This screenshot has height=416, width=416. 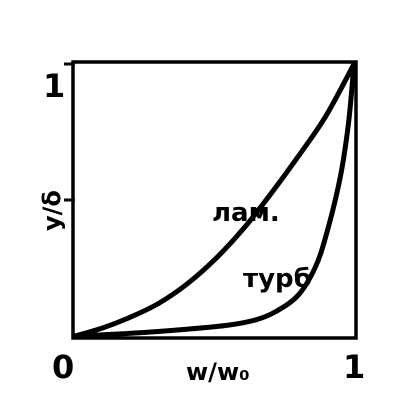 I want to click on y-axis-label: y/δ, so click(x=52, y=210).